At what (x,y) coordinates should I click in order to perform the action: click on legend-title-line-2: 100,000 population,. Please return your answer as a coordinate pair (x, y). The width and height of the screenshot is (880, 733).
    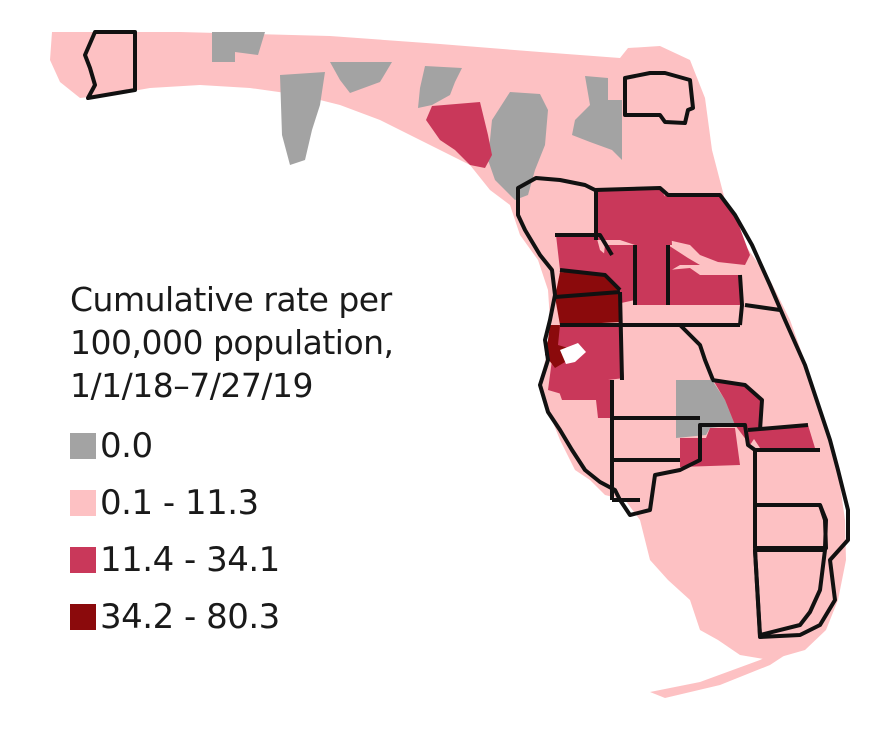
    Looking at the image, I should click on (232, 342).